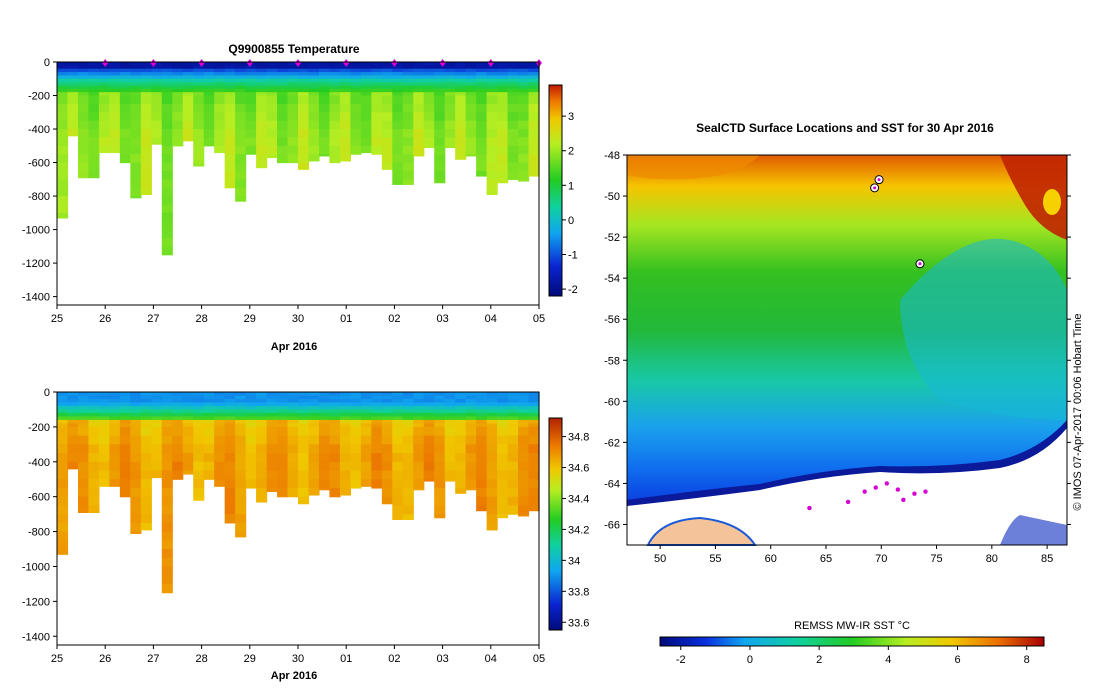 This screenshot has width=1099, height=700. Describe the element at coordinates (612, 525) in the screenshot. I see `lat-tick-label: -66` at that location.